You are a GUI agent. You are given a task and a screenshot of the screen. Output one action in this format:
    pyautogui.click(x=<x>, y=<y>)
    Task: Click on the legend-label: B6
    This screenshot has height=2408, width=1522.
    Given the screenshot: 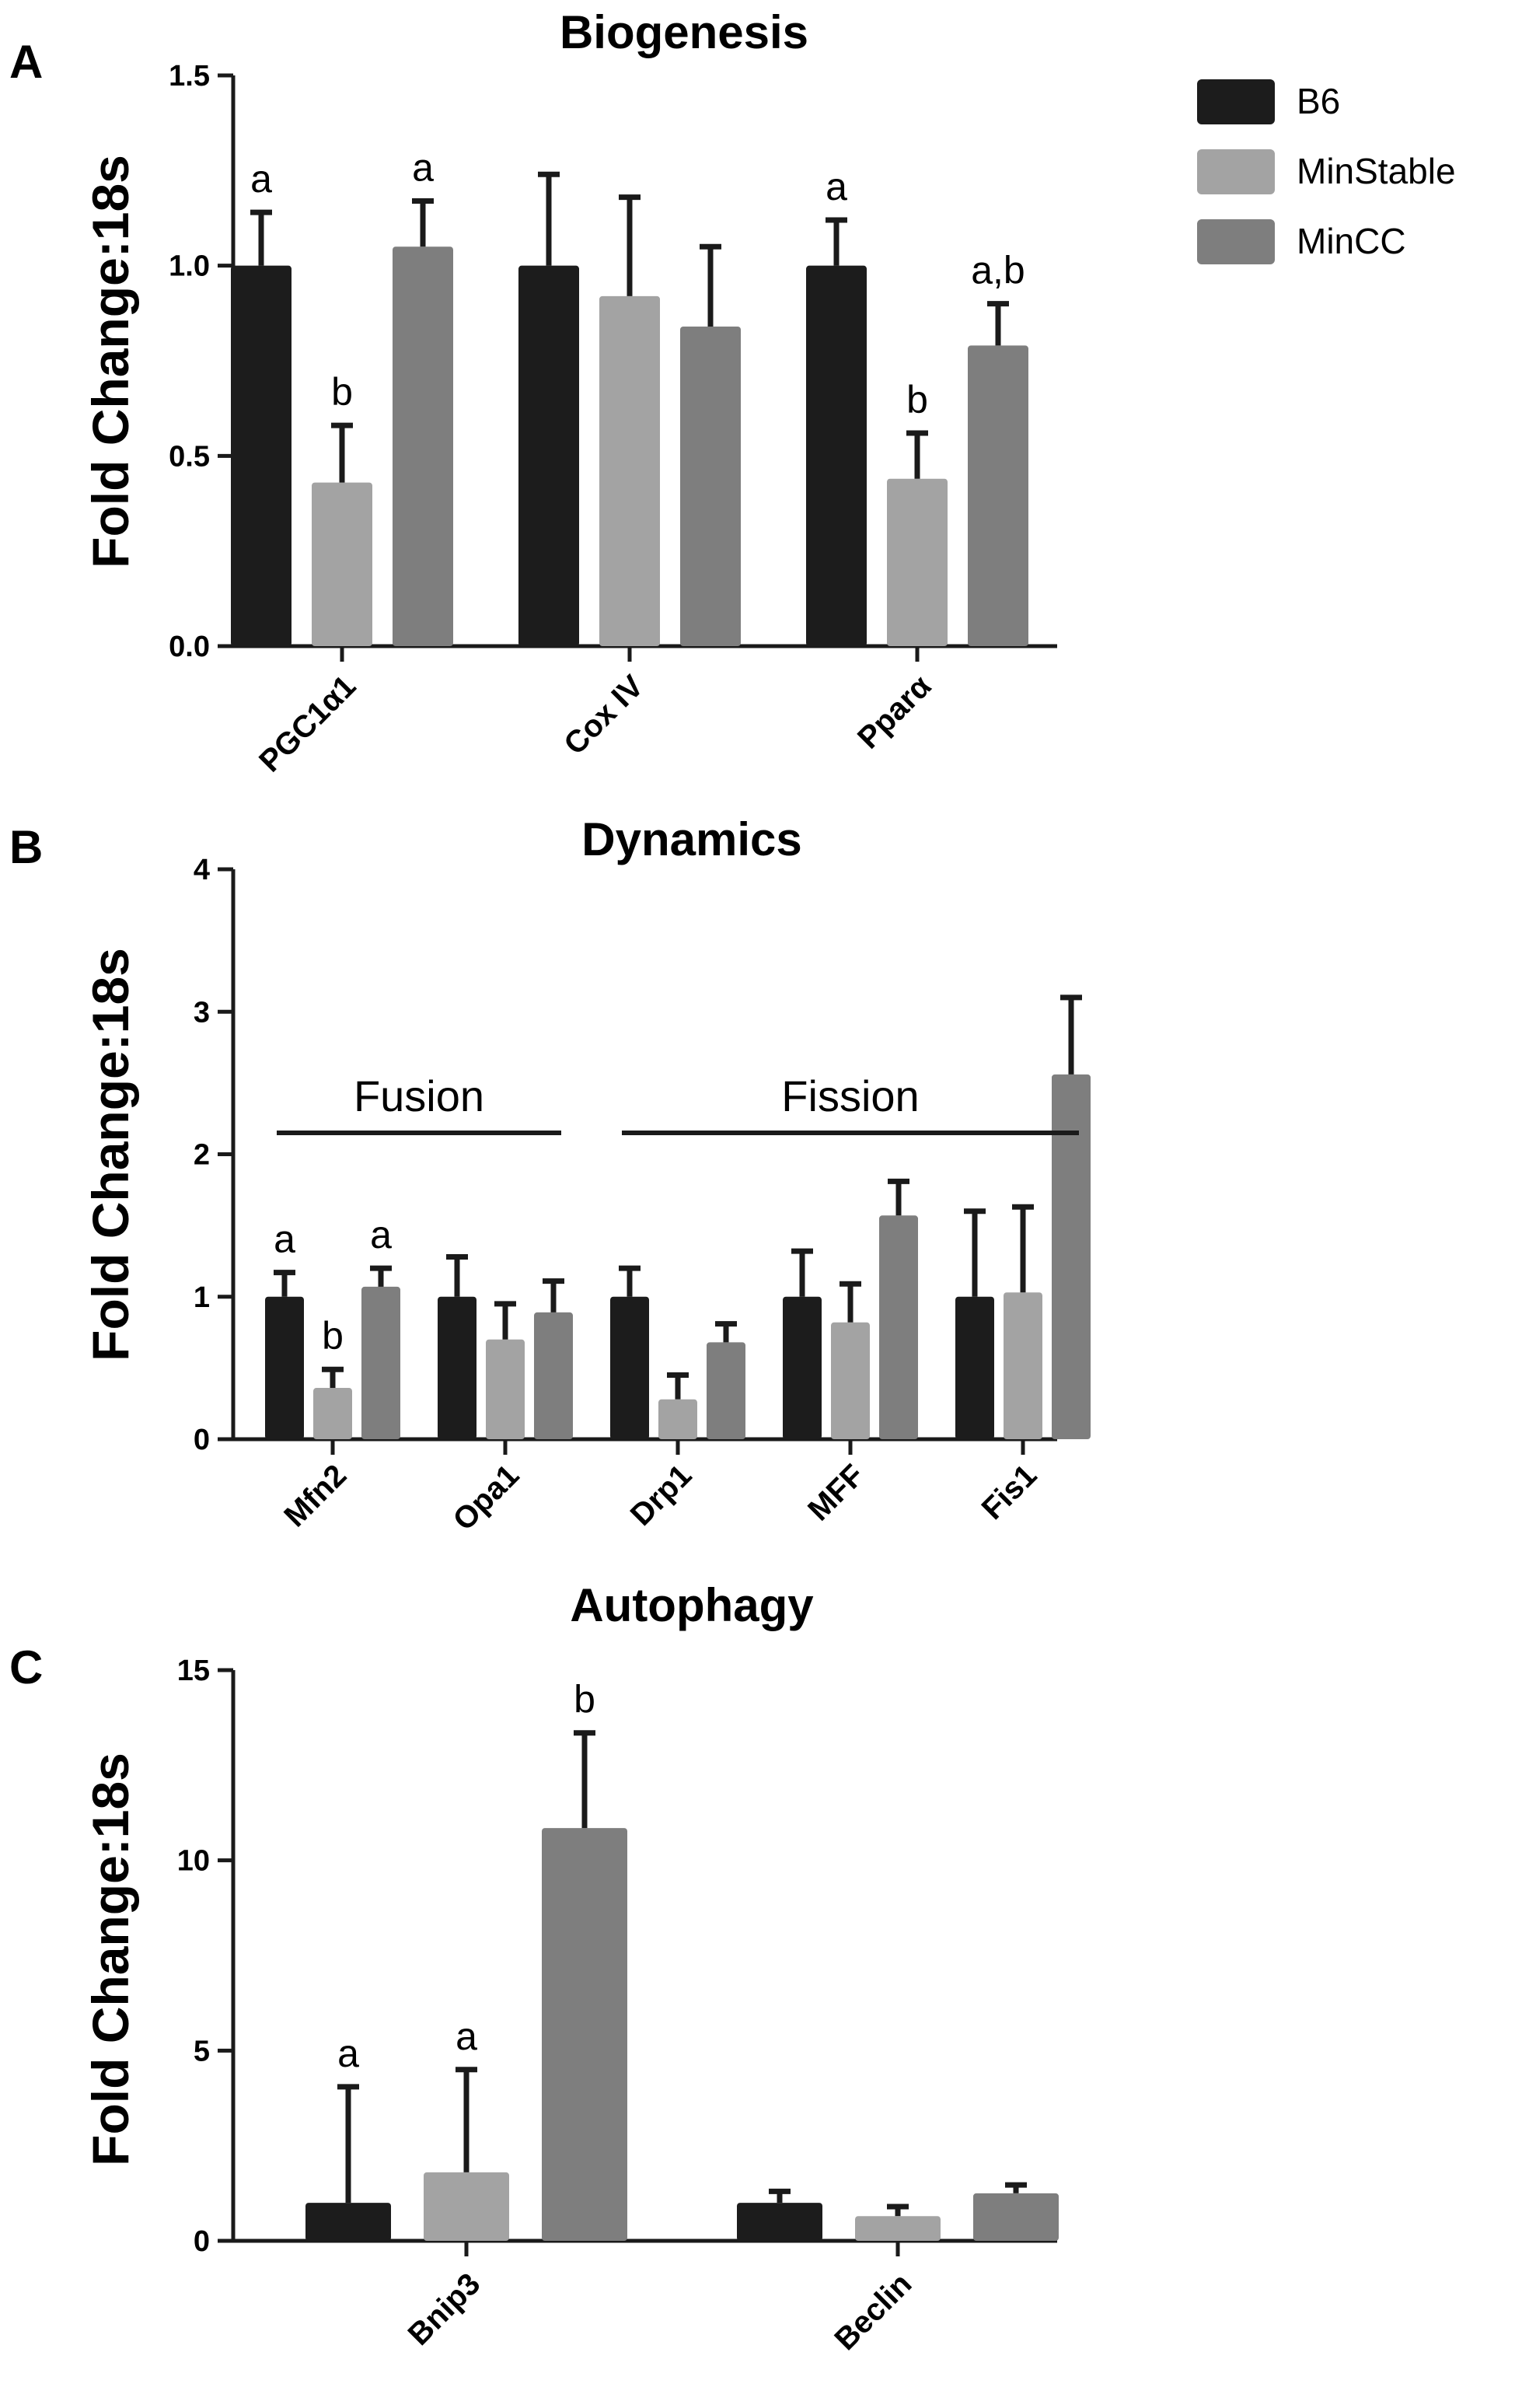 What is the action you would take?
    pyautogui.click(x=1318, y=101)
    